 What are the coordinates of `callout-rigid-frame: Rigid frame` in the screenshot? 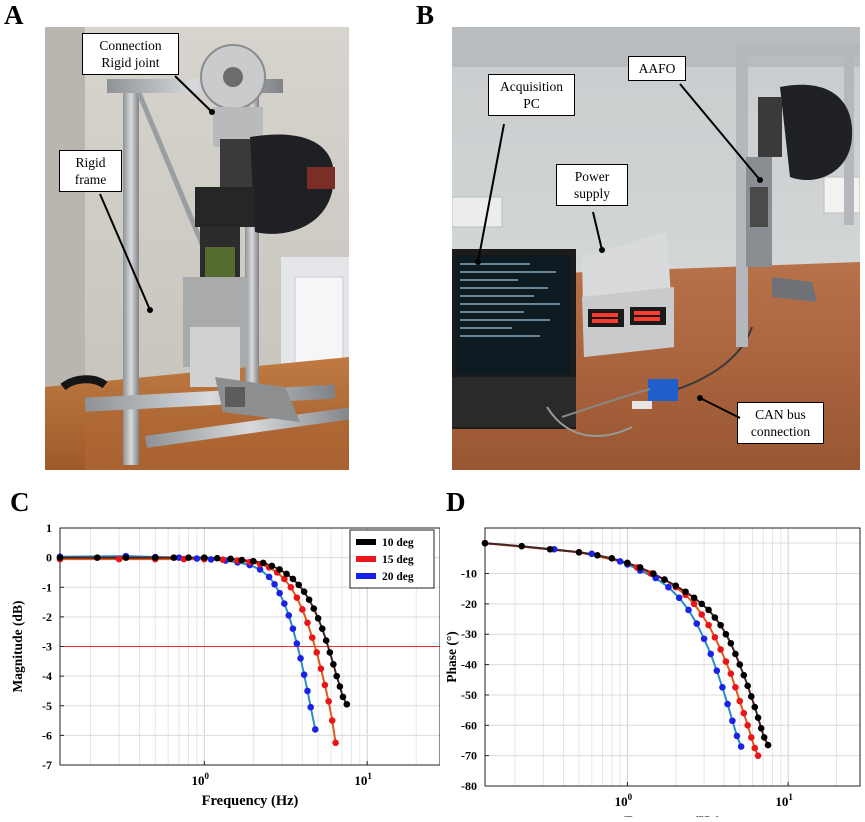 It's located at (90, 171).